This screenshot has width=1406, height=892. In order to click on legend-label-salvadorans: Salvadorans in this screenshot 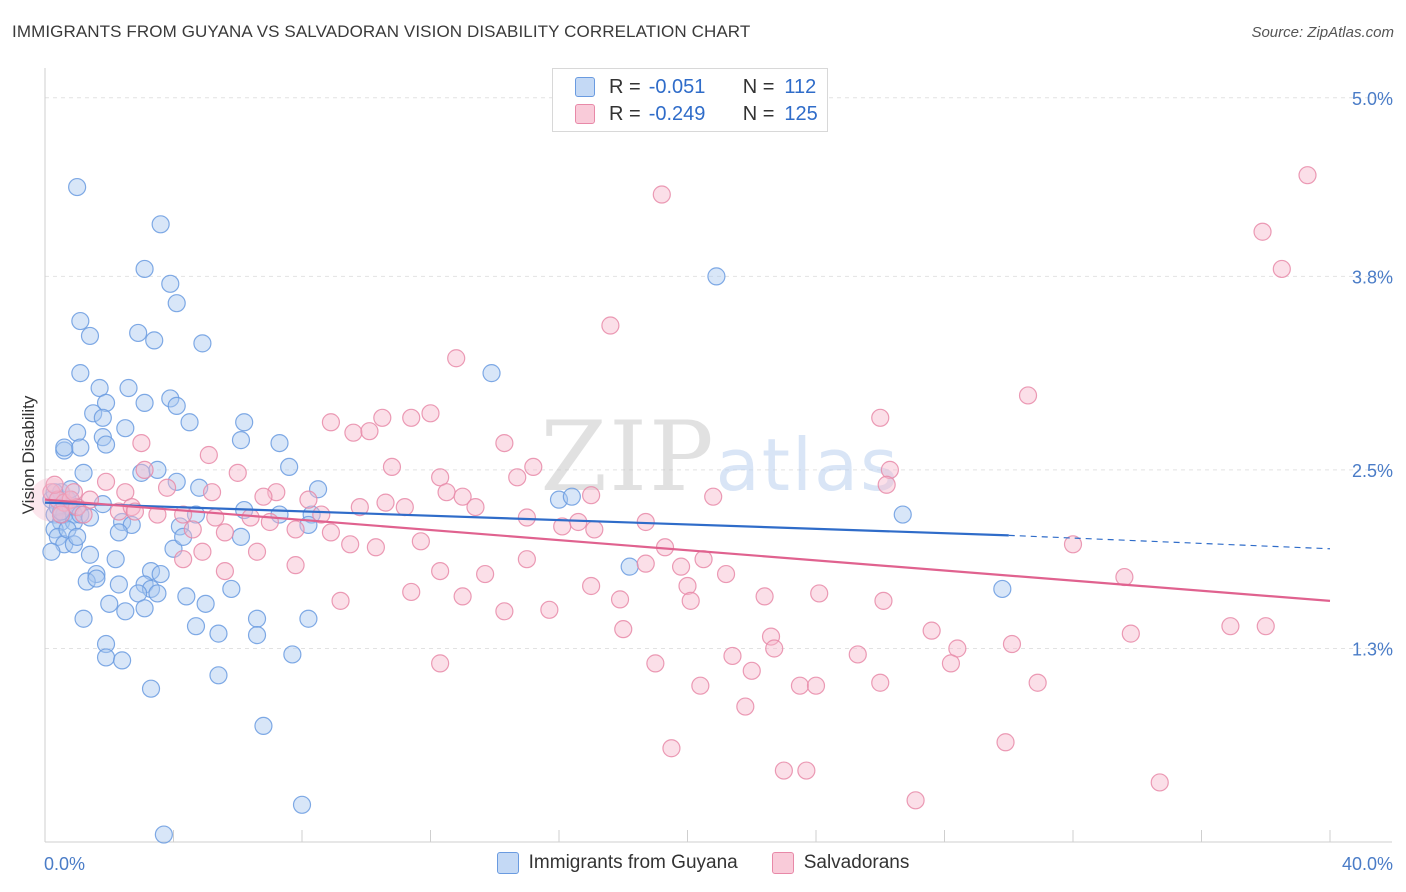, I will do `click(856, 862)`.